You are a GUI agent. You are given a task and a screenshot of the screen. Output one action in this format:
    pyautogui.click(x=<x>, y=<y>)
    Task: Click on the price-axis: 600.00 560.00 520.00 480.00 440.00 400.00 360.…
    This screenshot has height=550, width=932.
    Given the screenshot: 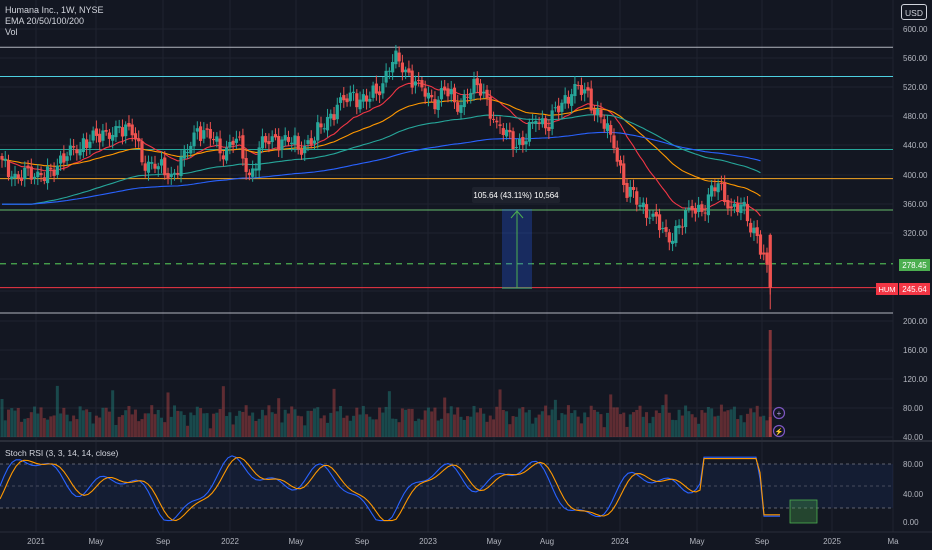 What is the action you would take?
    pyautogui.click(x=915, y=233)
    